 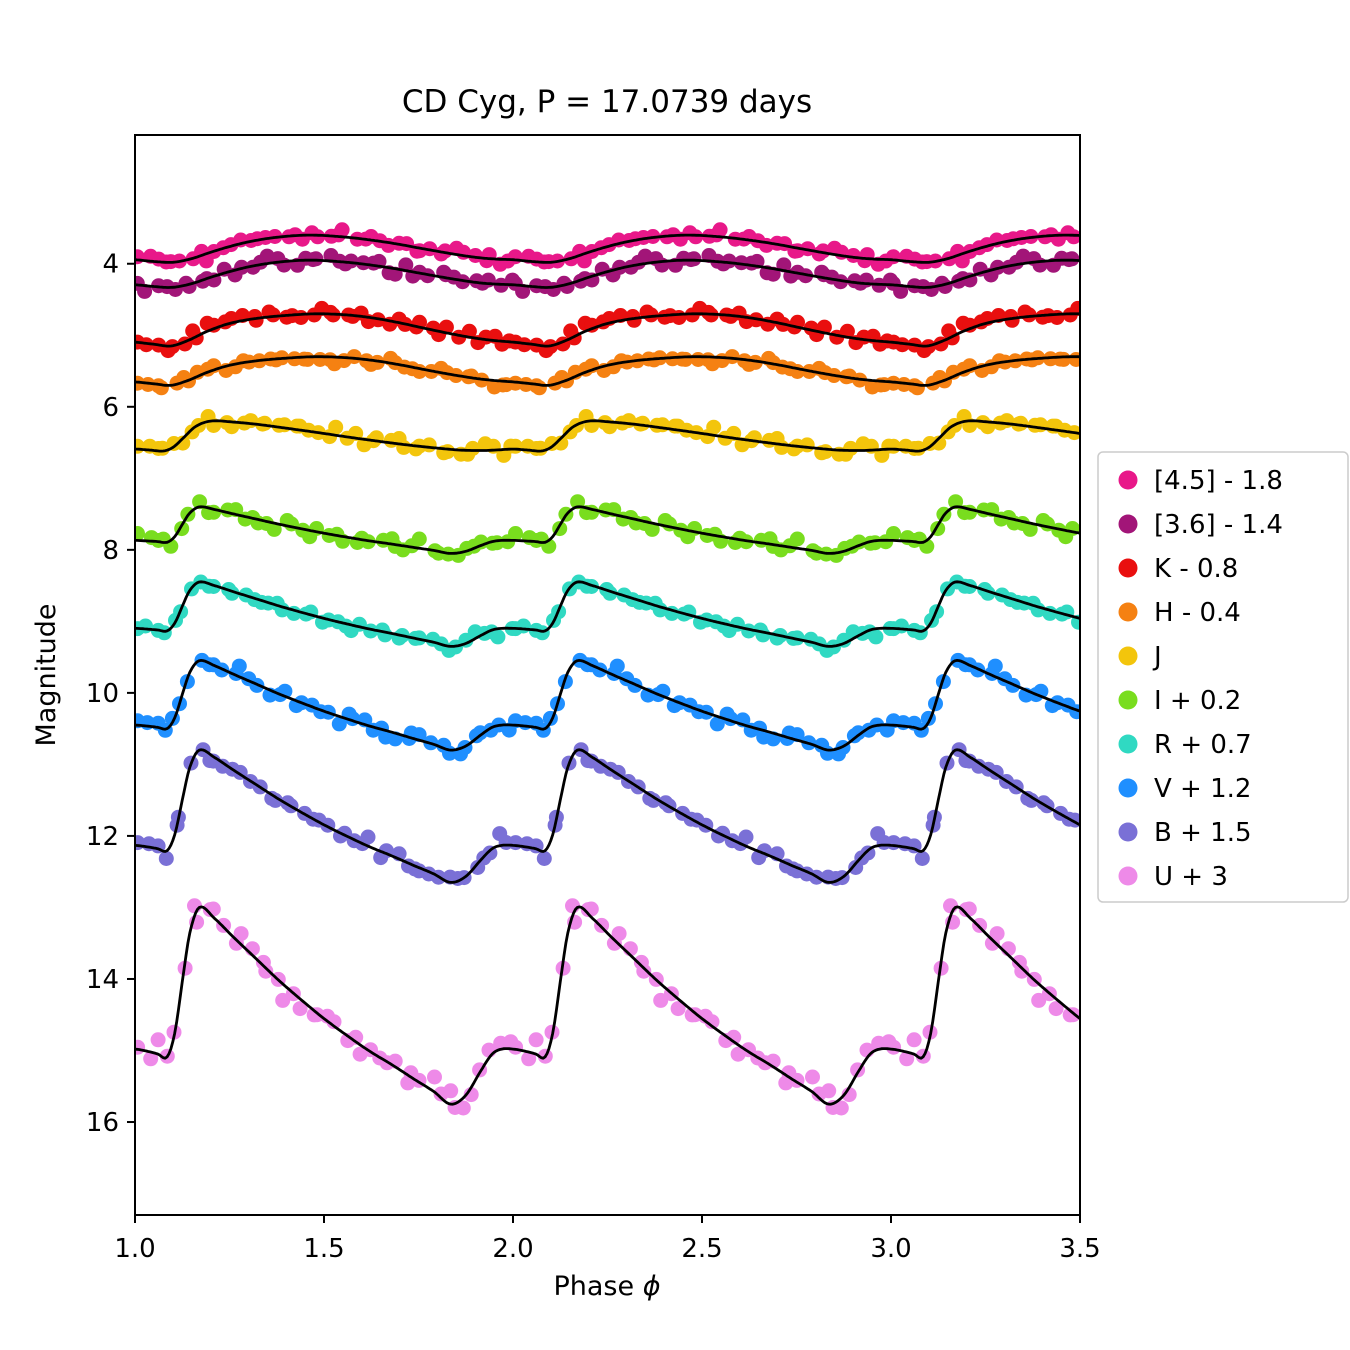 I want to click on x-axis-label-text: Phase, so click(x=597, y=1286).